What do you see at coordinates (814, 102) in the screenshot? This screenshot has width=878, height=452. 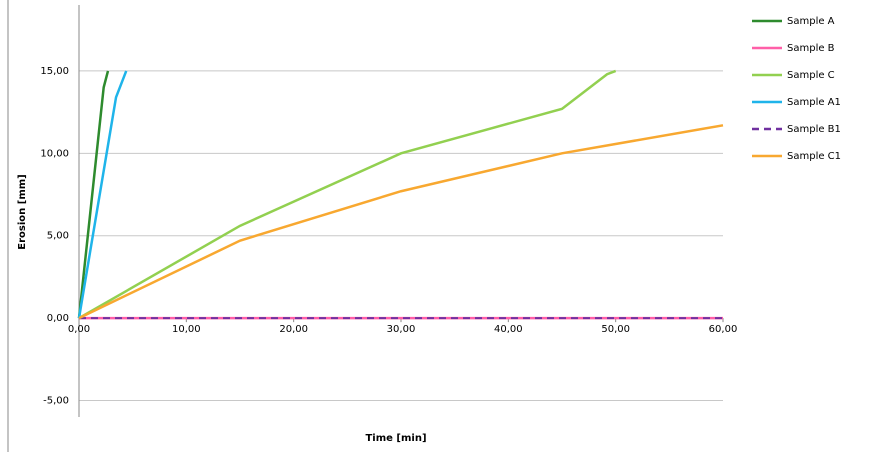 I see `legend-label: Sample A1` at bounding box center [814, 102].